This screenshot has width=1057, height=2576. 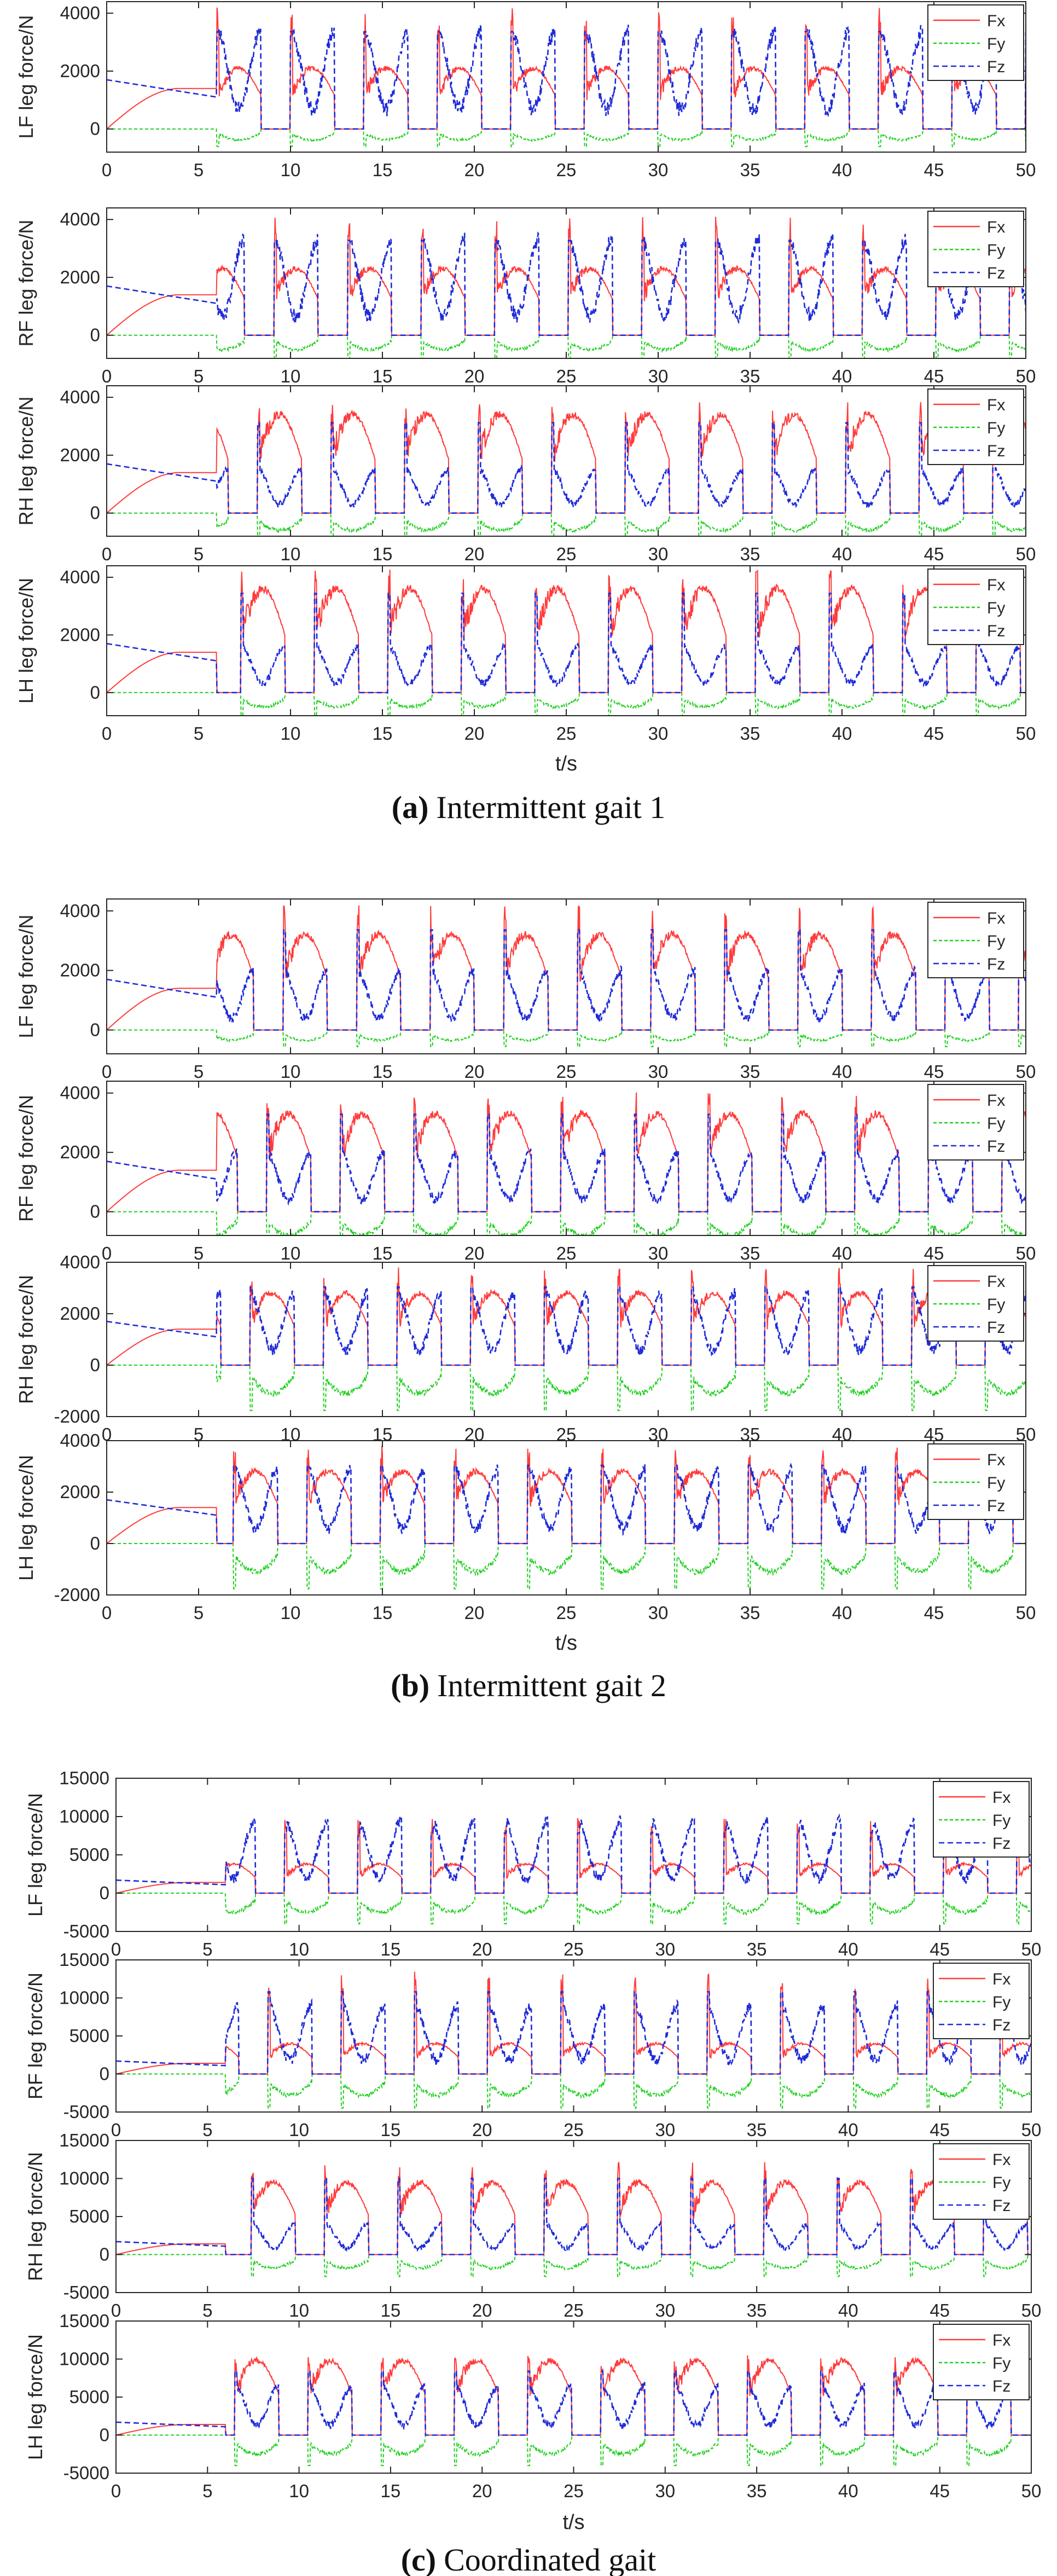 What do you see at coordinates (996, 585) in the screenshot?
I see `legend-label-fx: Fx` at bounding box center [996, 585].